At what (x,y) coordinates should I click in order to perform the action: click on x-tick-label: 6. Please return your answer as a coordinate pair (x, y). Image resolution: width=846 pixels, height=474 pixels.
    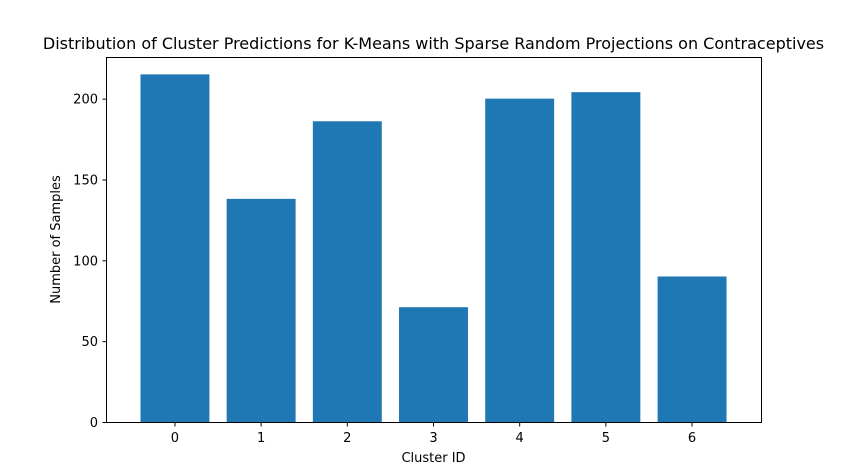
    Looking at the image, I should click on (692, 438).